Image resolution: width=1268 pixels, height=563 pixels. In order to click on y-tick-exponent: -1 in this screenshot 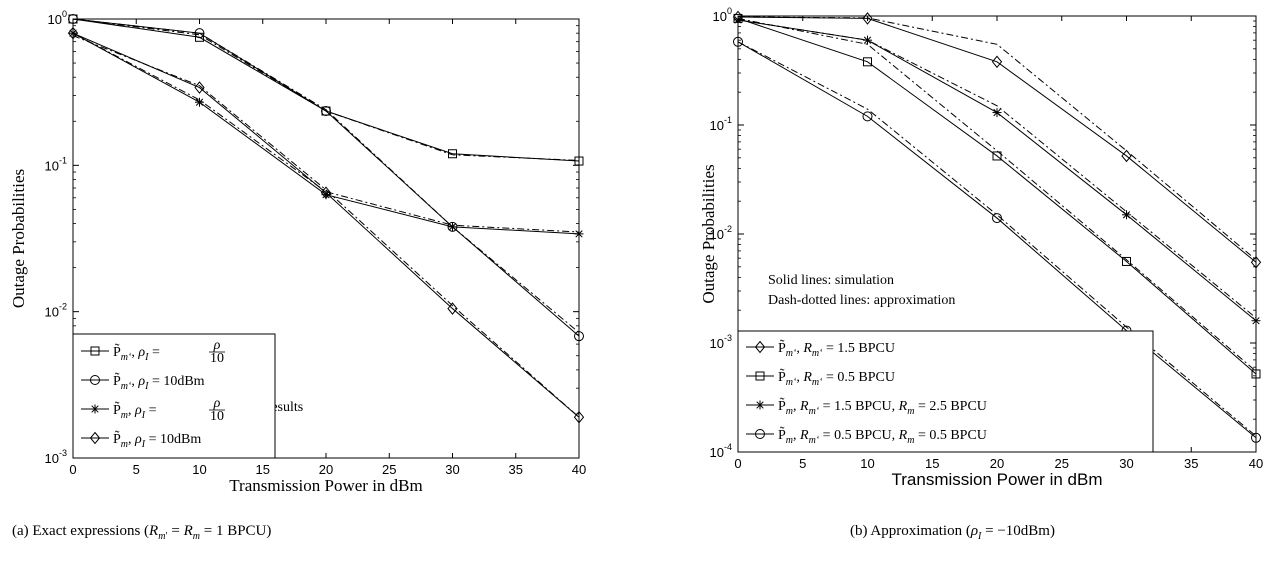, I will do `click(728, 120)`.